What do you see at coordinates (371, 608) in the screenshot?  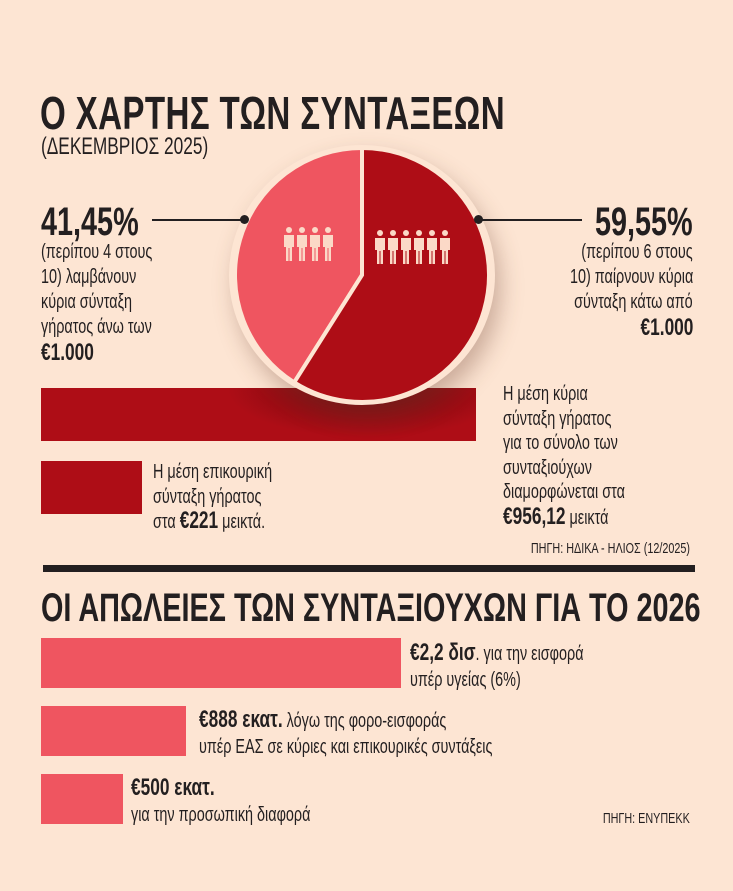 I see `section2-title: ΟΙ ΑΠΩΛΕΙΕΣ ΤΩΝ ΣΥΝΤΑΞΙΟΥΧΩΝ ΓΙΑ ΤΟ 2026` at bounding box center [371, 608].